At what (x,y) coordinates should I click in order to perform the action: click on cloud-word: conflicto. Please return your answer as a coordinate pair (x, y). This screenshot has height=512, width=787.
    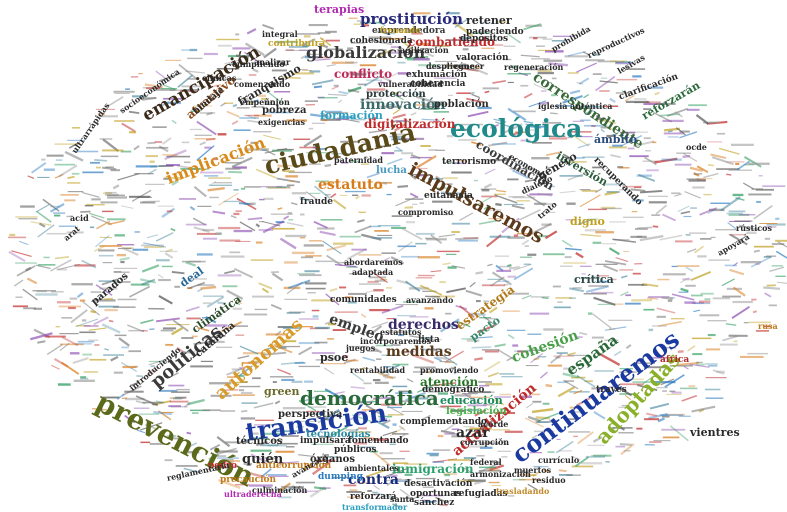
    Looking at the image, I should click on (363, 74).